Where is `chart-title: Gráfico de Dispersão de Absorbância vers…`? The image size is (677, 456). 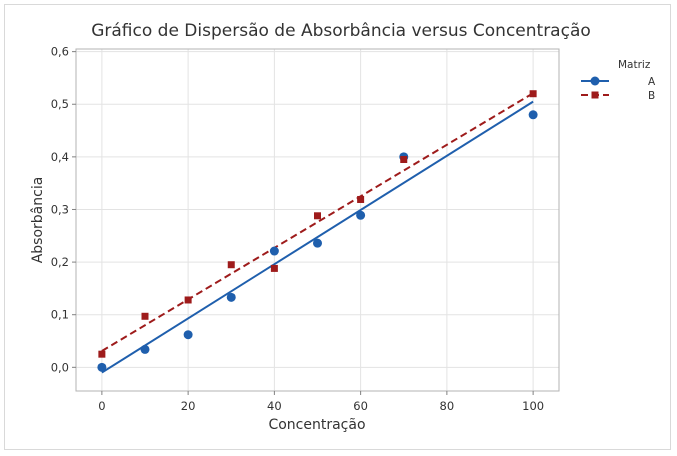
chart-title: Gráfico de Dispersão de Absorbância vers… is located at coordinates (341, 31).